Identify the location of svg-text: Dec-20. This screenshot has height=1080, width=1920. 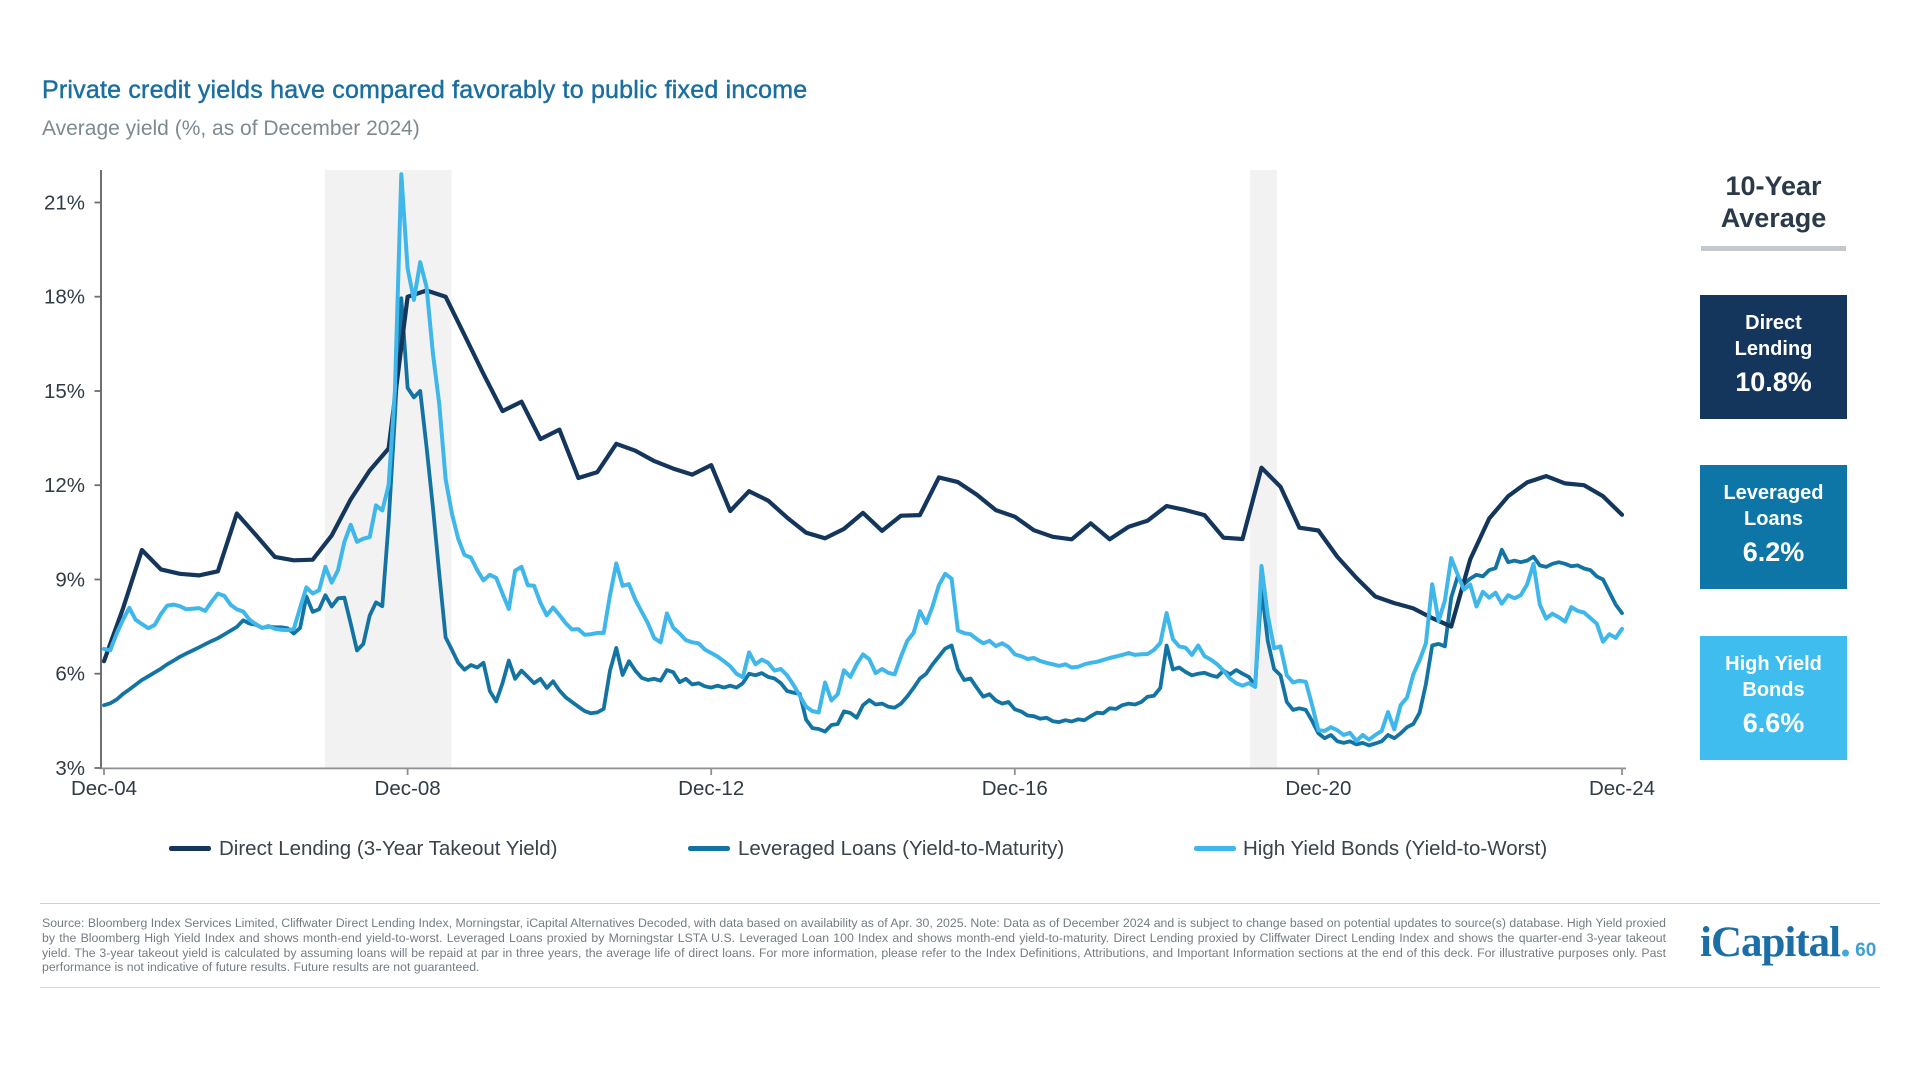
(1318, 788).